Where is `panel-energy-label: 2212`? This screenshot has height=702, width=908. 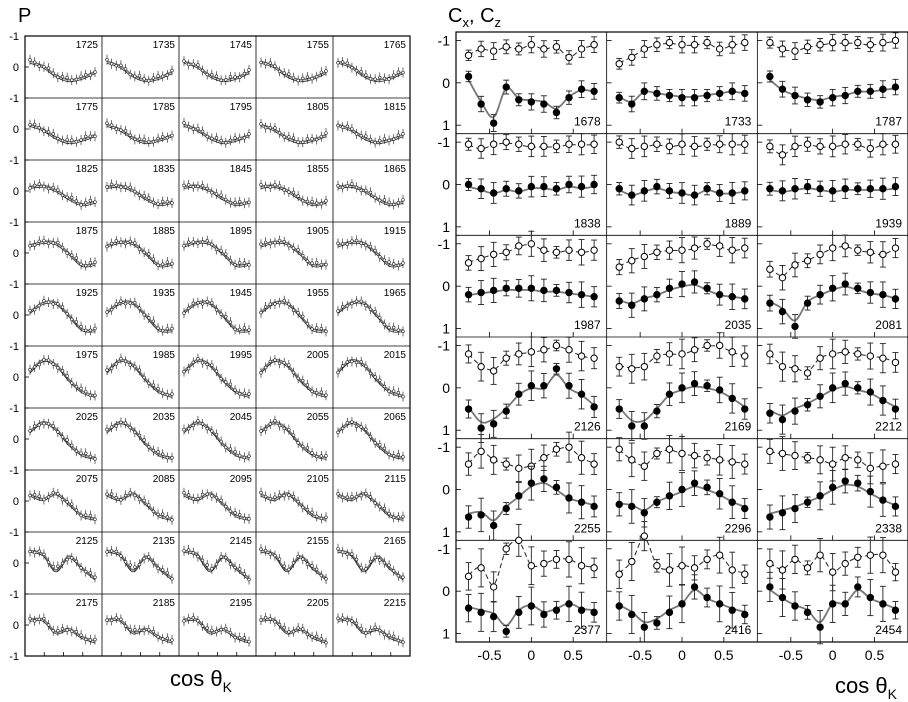 panel-energy-label: 2212 is located at coordinates (888, 427).